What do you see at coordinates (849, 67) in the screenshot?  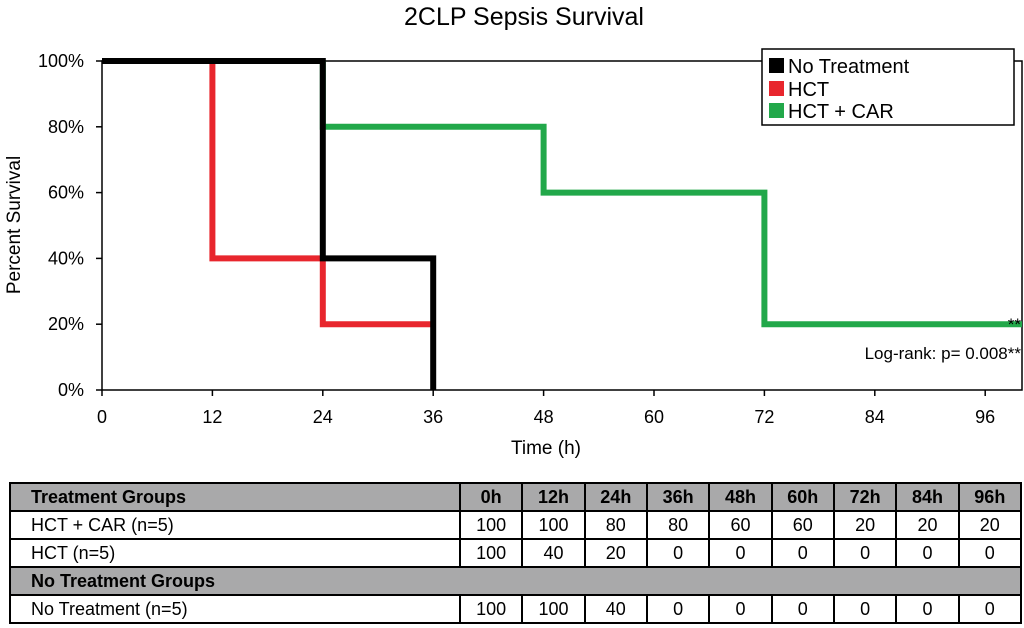 I see `legend-label-no-treatment: No Treatment` at bounding box center [849, 67].